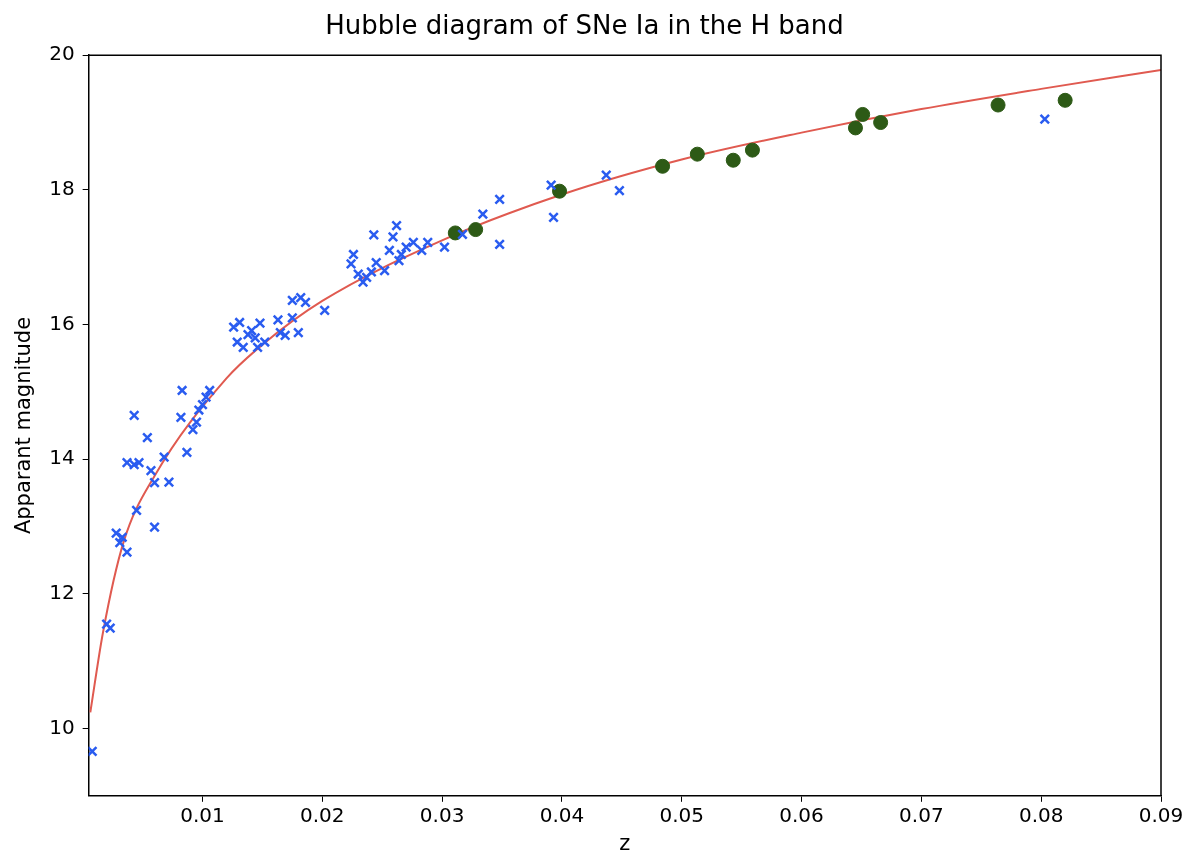 The height and width of the screenshot is (865, 1195). I want to click on x-tick-label: 0.04, so click(562, 815).